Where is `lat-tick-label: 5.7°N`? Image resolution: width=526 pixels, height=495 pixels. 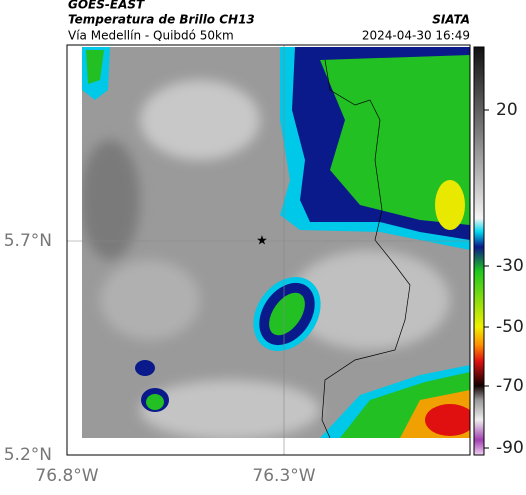
lat-tick-label: 5.7°N is located at coordinates (28, 241).